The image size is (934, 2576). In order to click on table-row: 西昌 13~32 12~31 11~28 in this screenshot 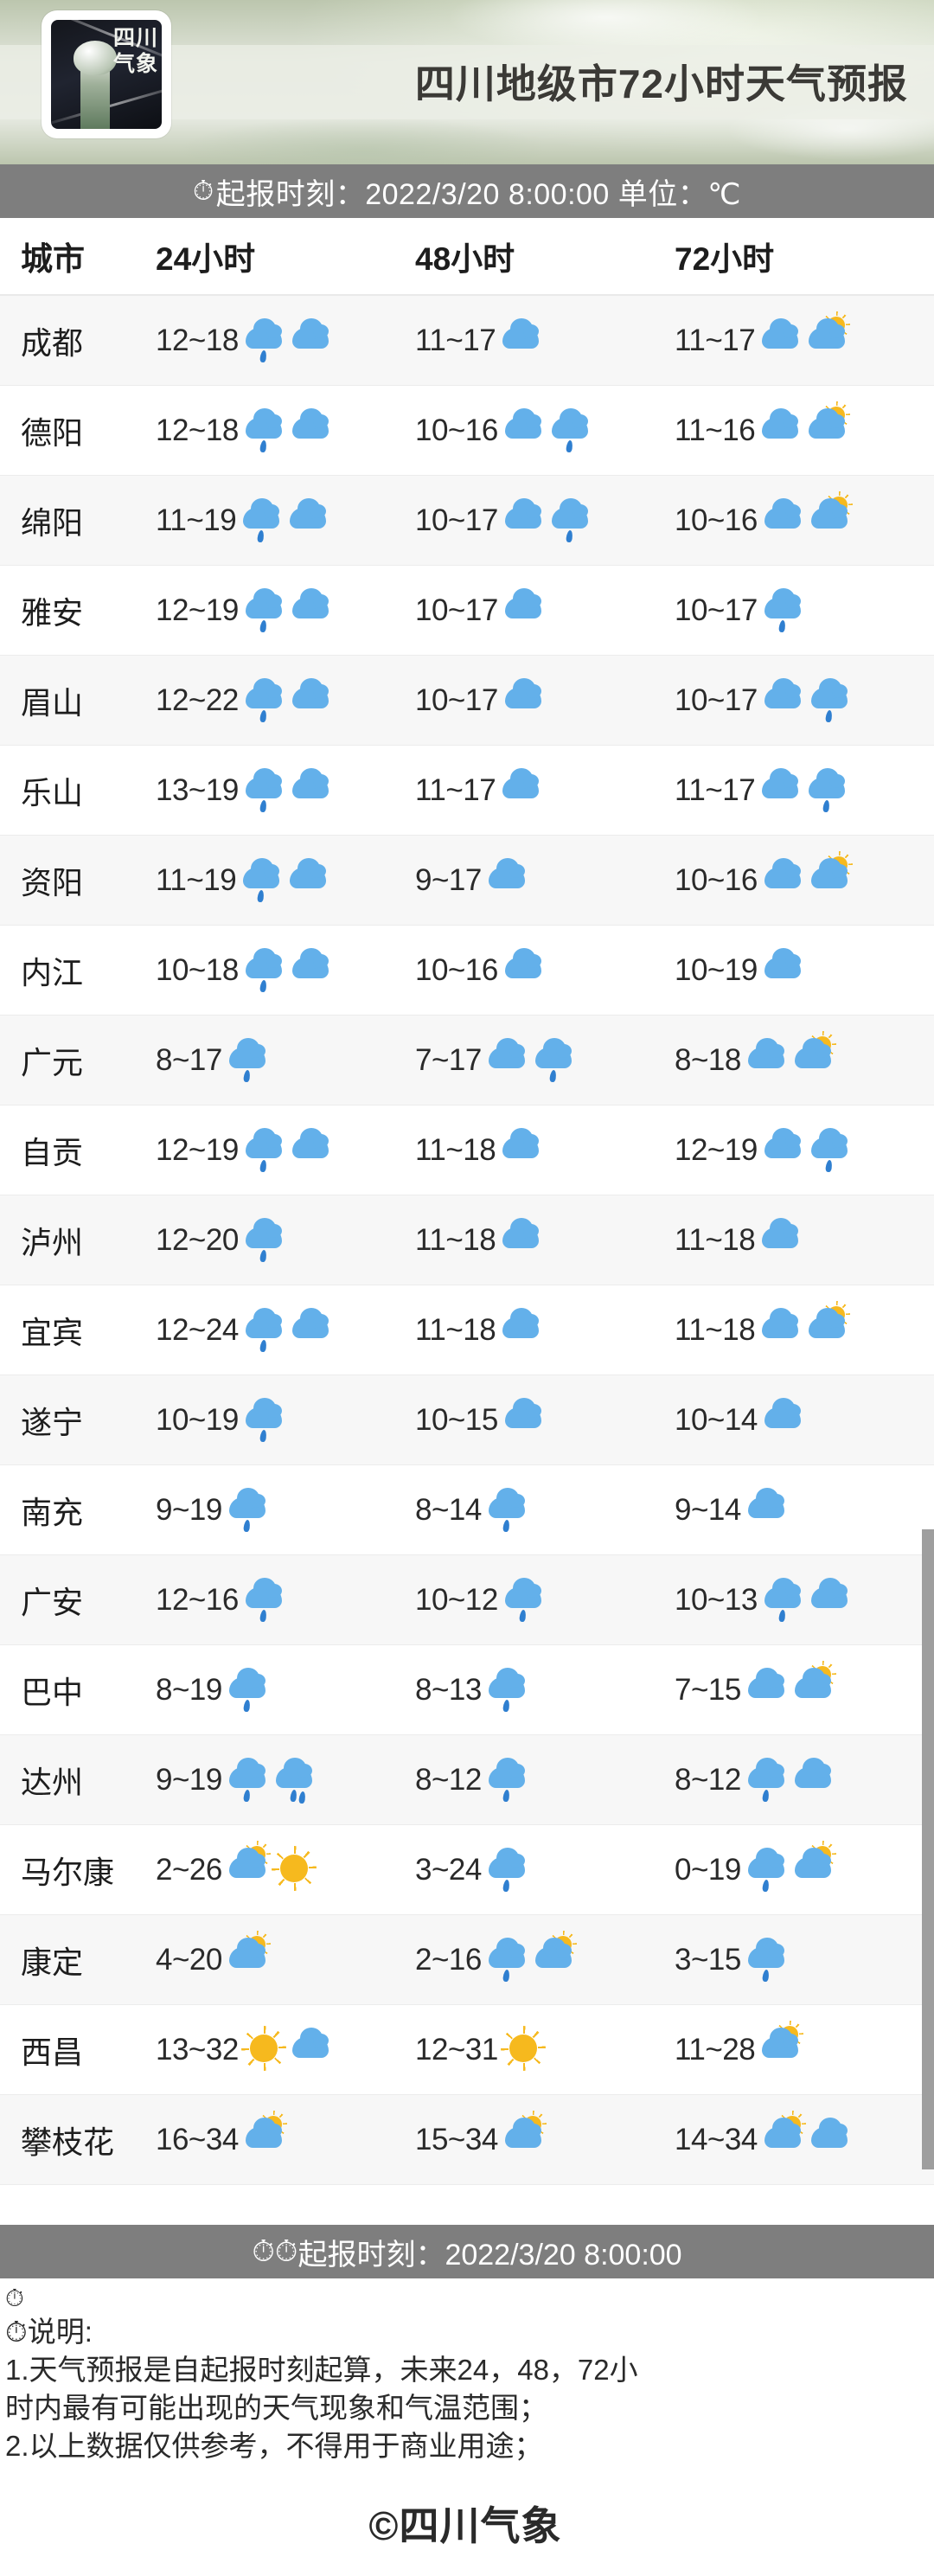, I will do `click(467, 2050)`.